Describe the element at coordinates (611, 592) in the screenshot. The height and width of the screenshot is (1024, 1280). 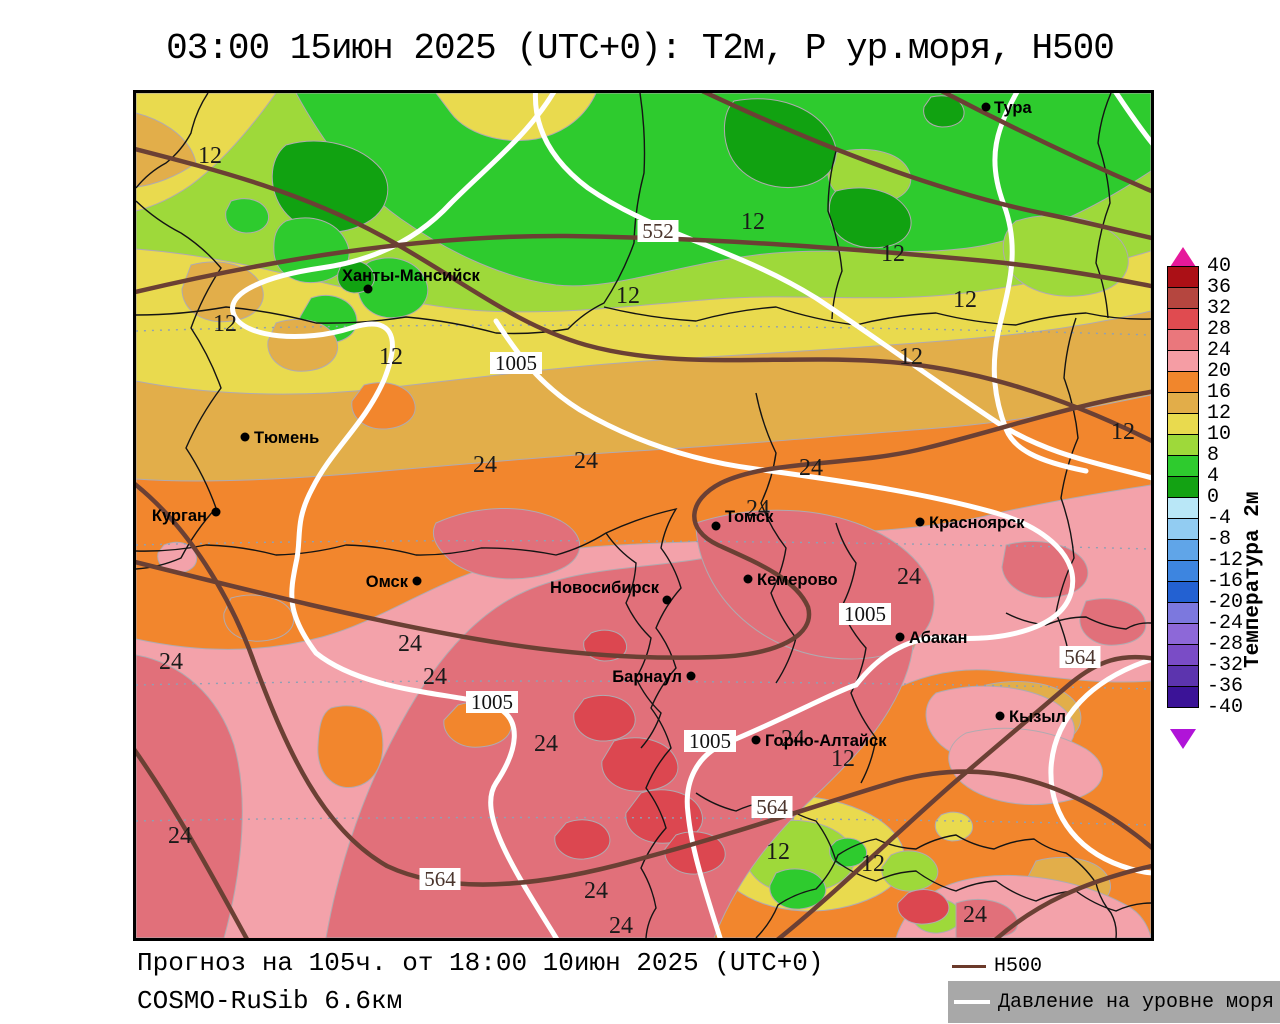
I see `city-marker: Новосибирск` at that location.